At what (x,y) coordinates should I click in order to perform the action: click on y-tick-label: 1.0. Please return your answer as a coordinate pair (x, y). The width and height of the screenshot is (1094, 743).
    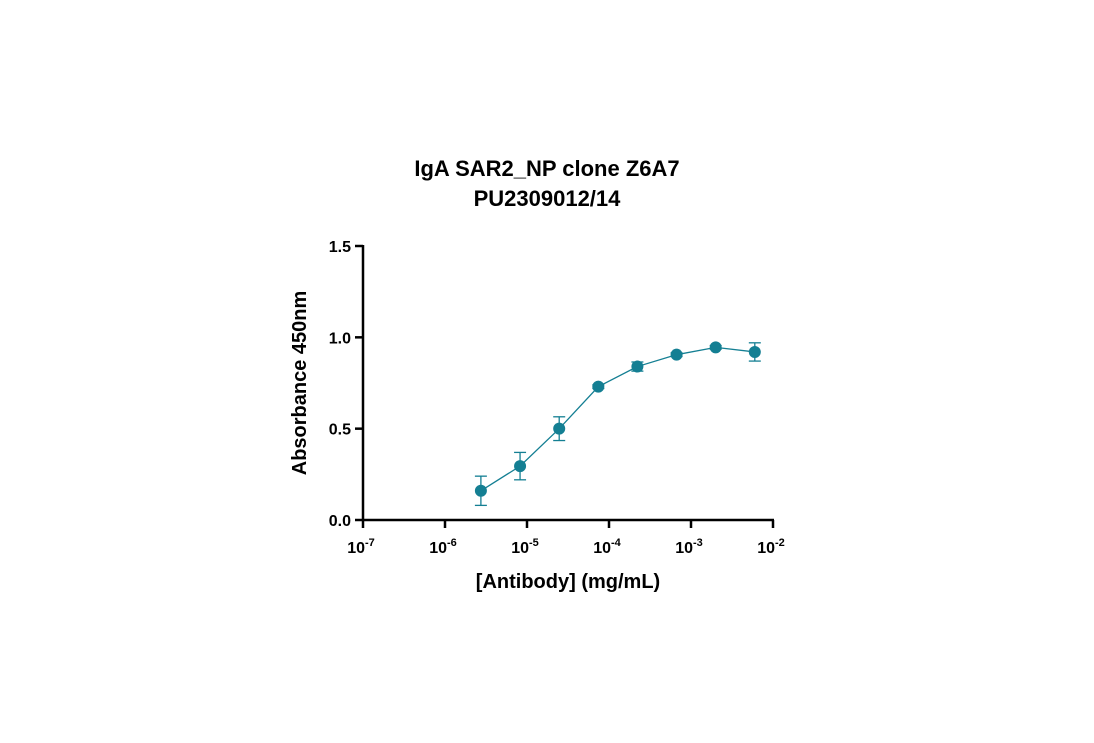
    Looking at the image, I should click on (340, 338).